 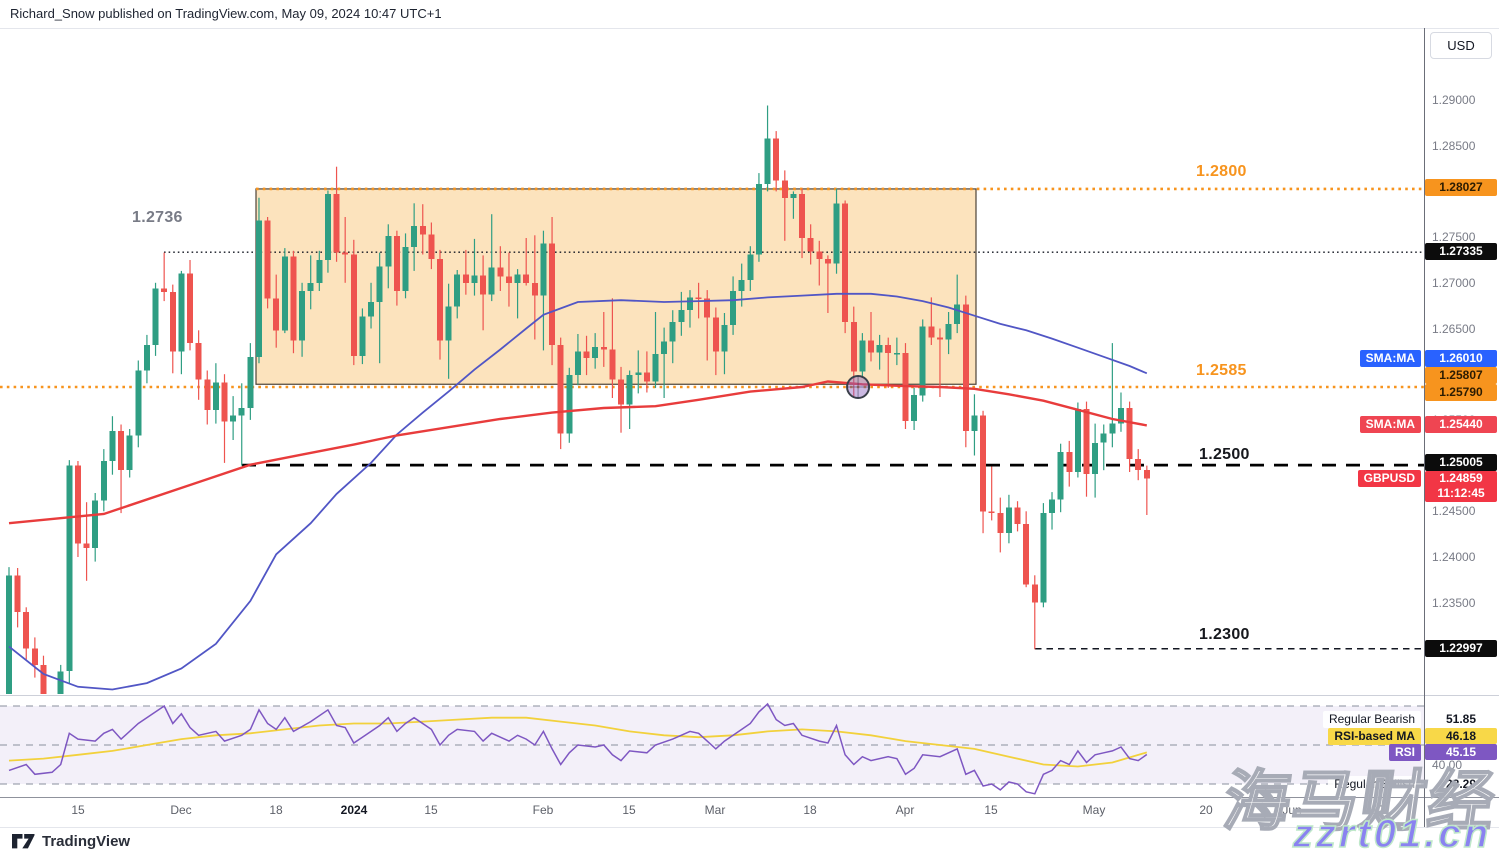 What do you see at coordinates (1221, 171) in the screenshot?
I see `level-label-12800: 1.2800` at bounding box center [1221, 171].